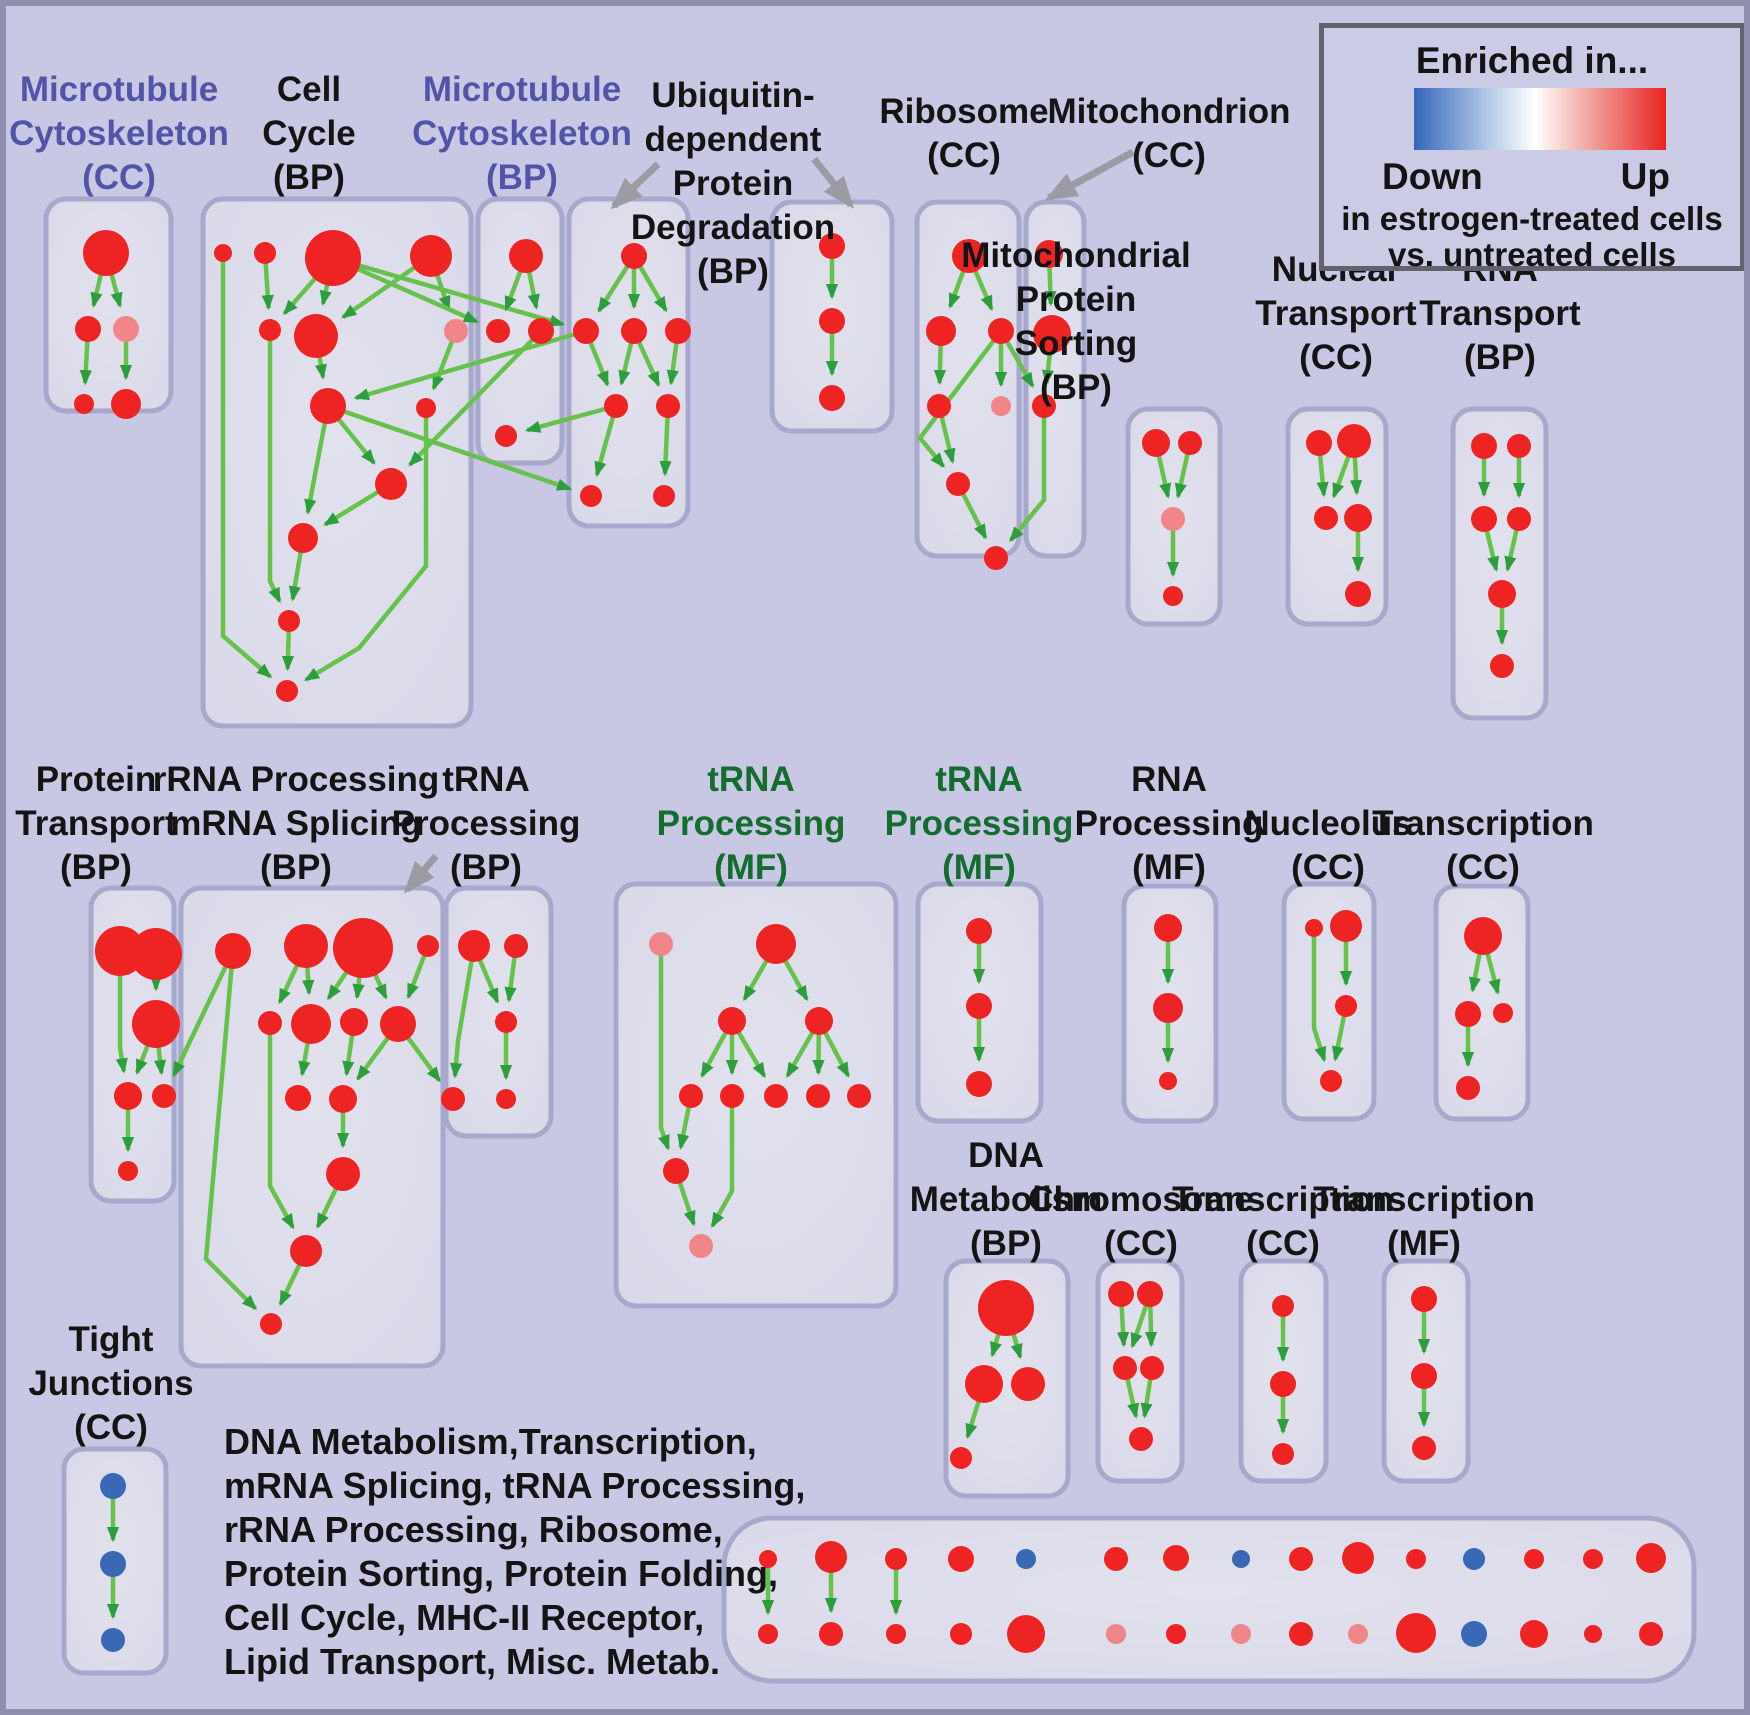 Image resolution: width=1750 pixels, height=1715 pixels. I want to click on legend-gradient-bar, so click(1540, 119).